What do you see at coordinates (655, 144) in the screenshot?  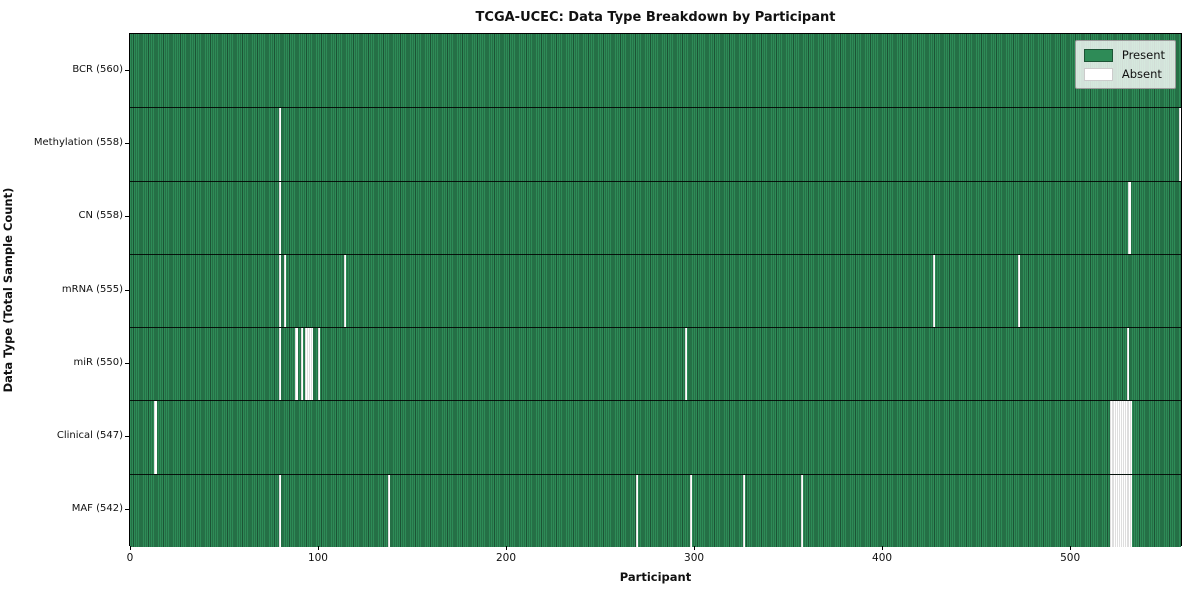 I see `row-methylation` at bounding box center [655, 144].